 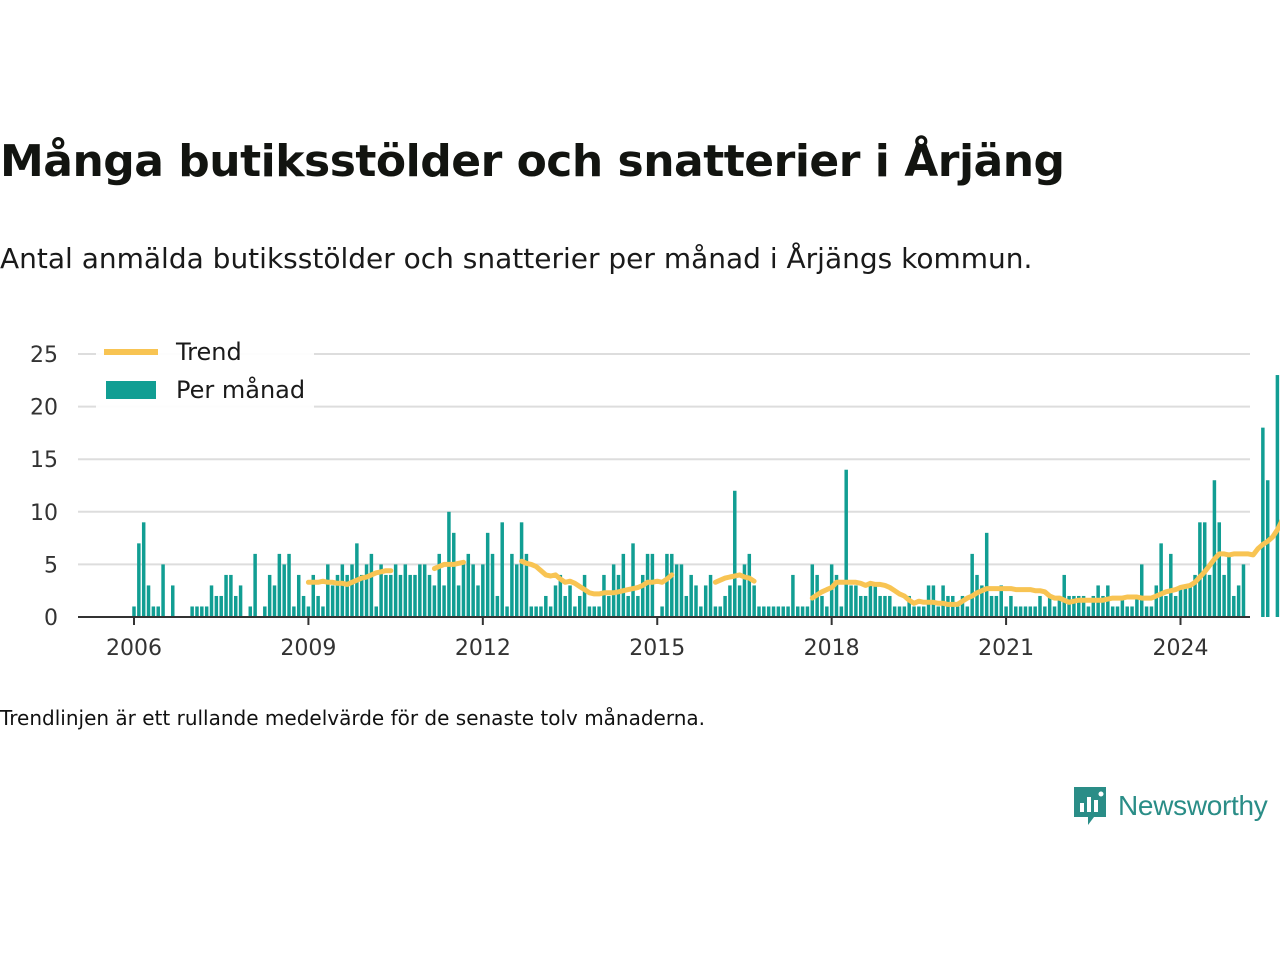 I want to click on y-tick-label: 0, so click(x=51, y=618).